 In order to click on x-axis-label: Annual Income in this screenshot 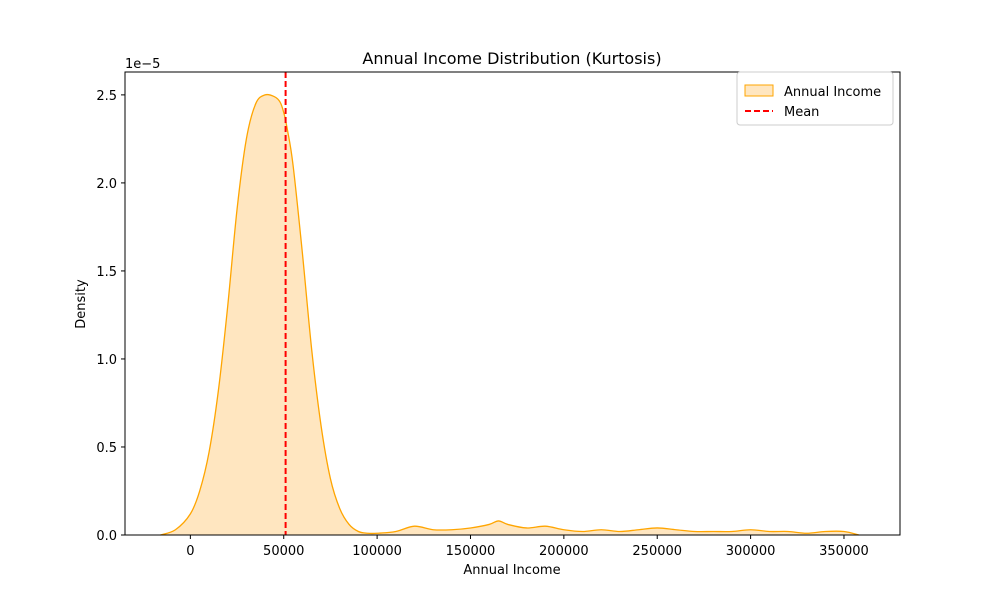, I will do `click(511, 570)`.